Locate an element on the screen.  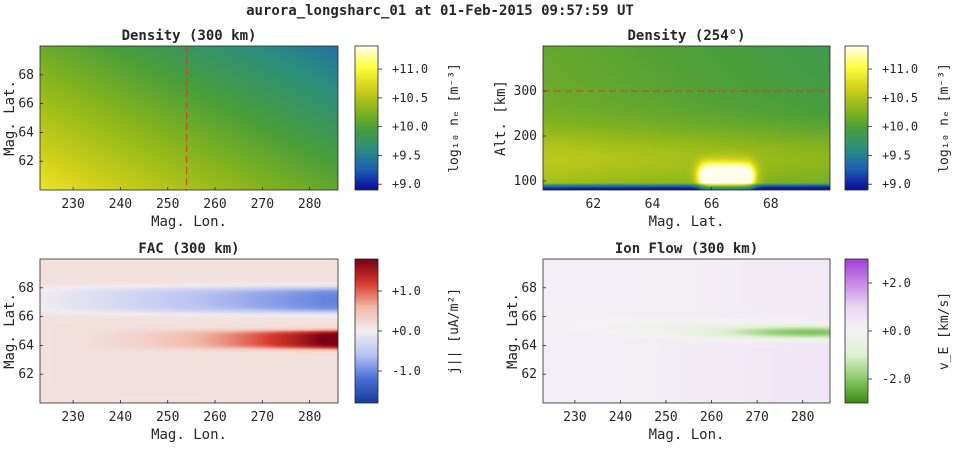
colorbar-label: j|| [uA/m²] is located at coordinates (454, 331).